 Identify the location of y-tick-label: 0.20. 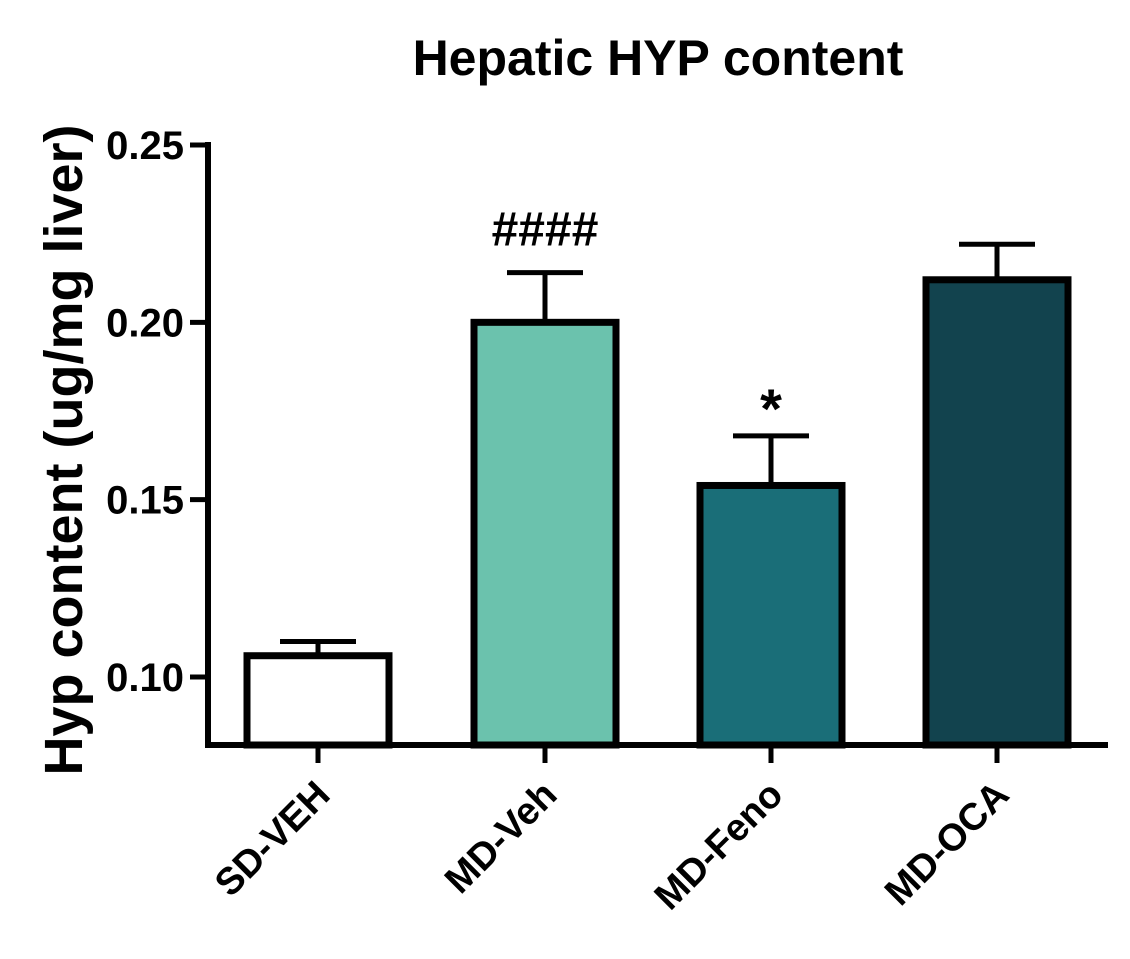
(145, 323).